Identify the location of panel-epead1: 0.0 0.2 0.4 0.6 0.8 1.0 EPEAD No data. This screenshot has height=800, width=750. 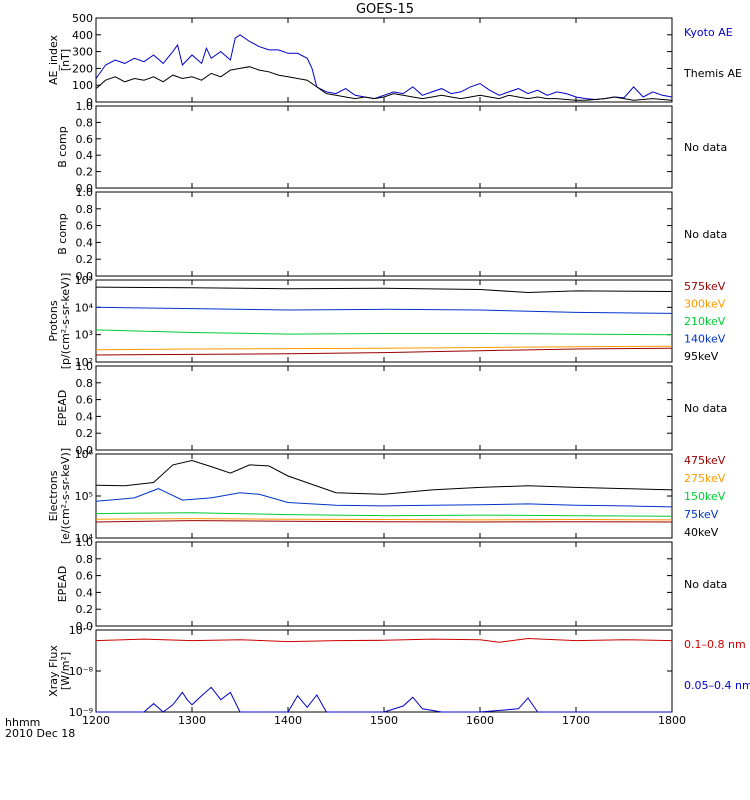
(391, 408).